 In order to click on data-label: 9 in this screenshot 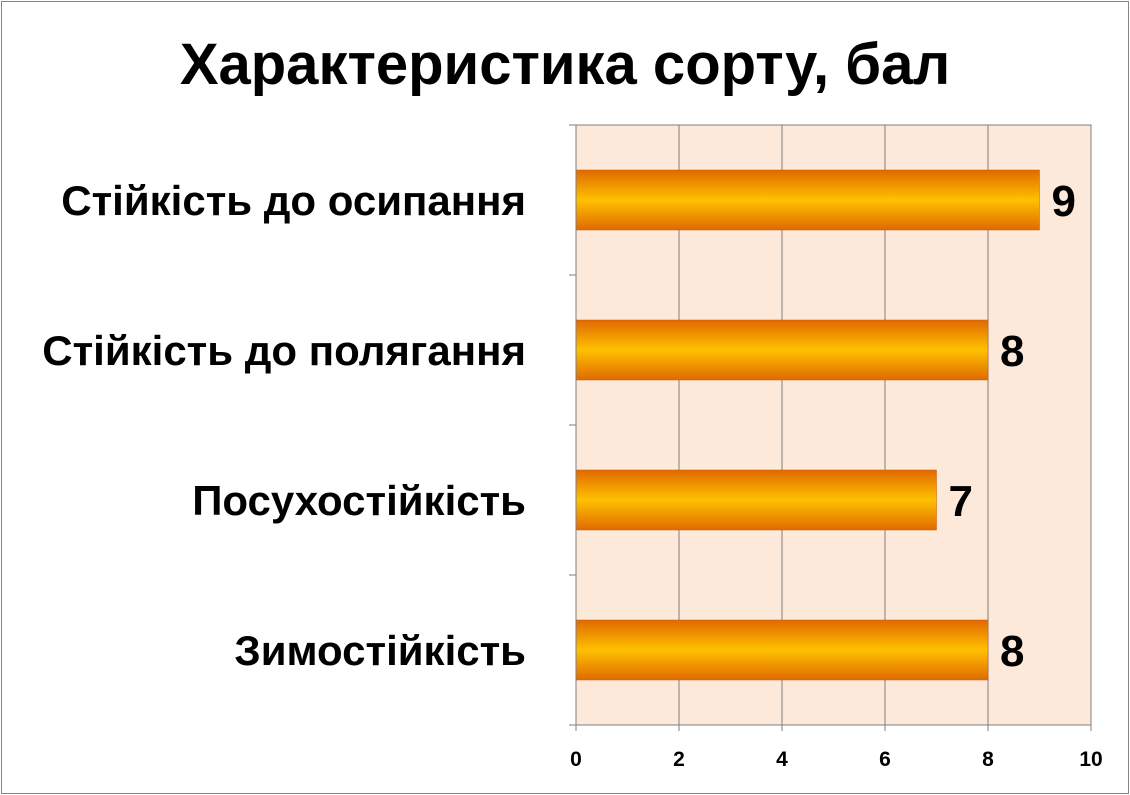, I will do `click(1064, 201)`.